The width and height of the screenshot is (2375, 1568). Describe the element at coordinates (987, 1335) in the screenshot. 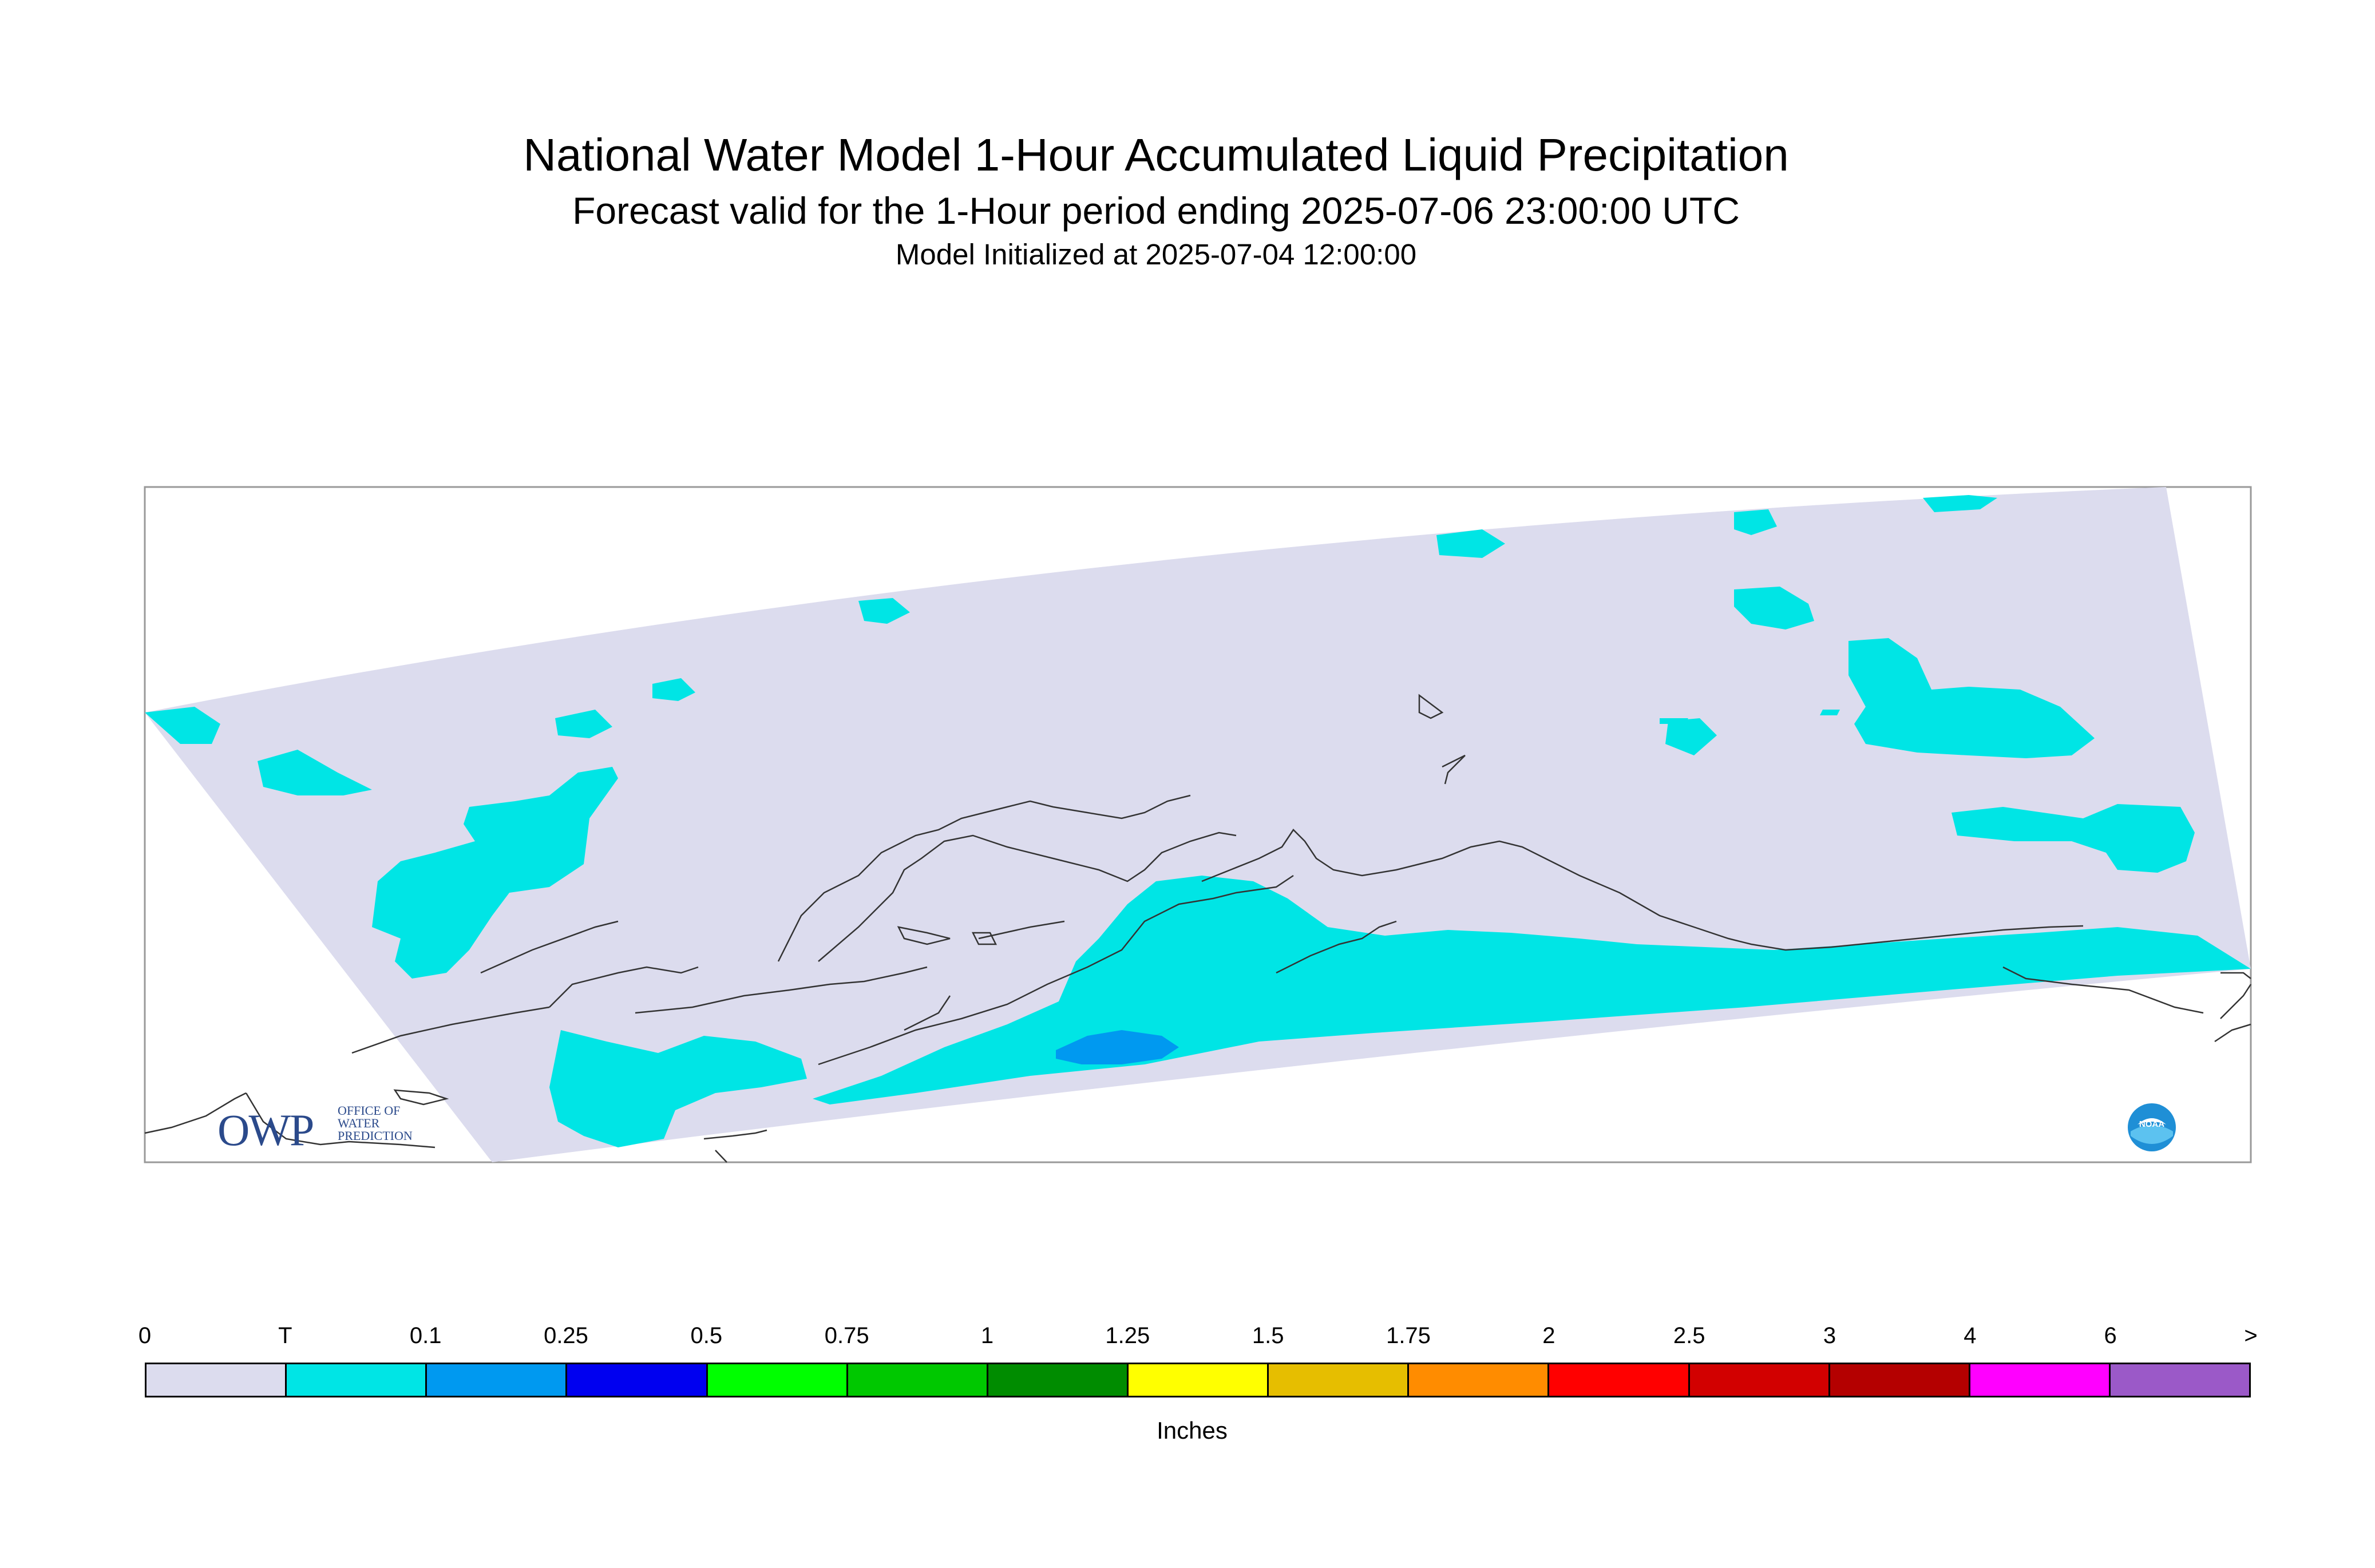

I see `legend-tick-label: 1` at that location.